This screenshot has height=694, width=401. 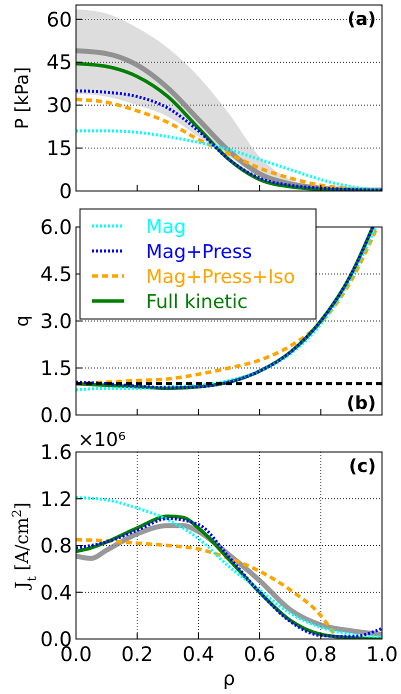 What do you see at coordinates (56, 368) in the screenshot?
I see `y-tick-label: 1.5` at bounding box center [56, 368].